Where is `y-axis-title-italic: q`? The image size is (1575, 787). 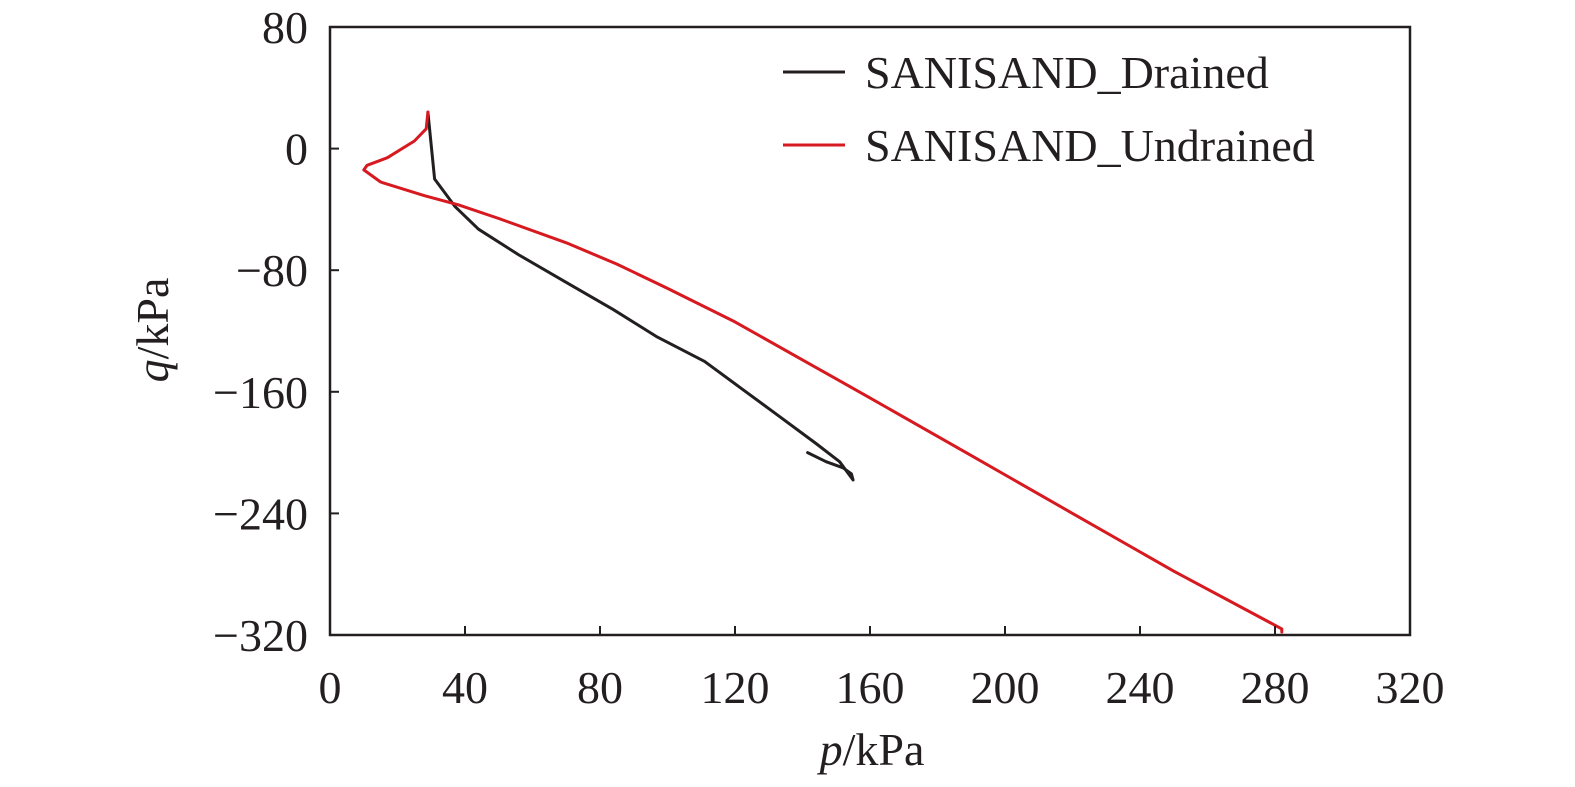 y-axis-title-italic: q is located at coordinates (152, 370).